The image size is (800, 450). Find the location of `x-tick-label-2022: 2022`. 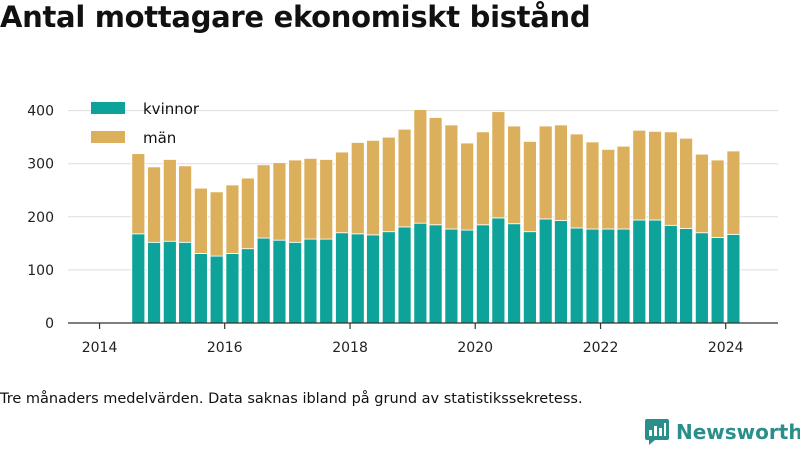

x-tick-label-2022: 2022 is located at coordinates (601, 348).